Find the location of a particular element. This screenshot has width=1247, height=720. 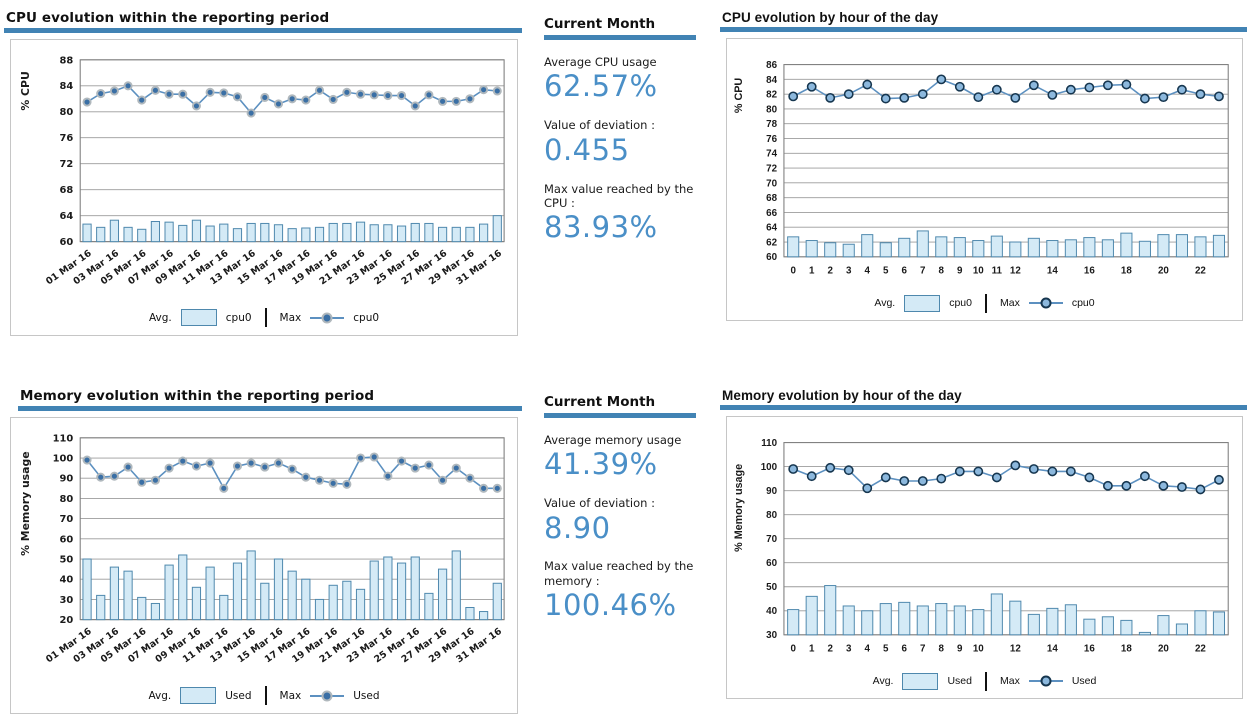

stat-label: Value of deviation : is located at coordinates (599, 125).